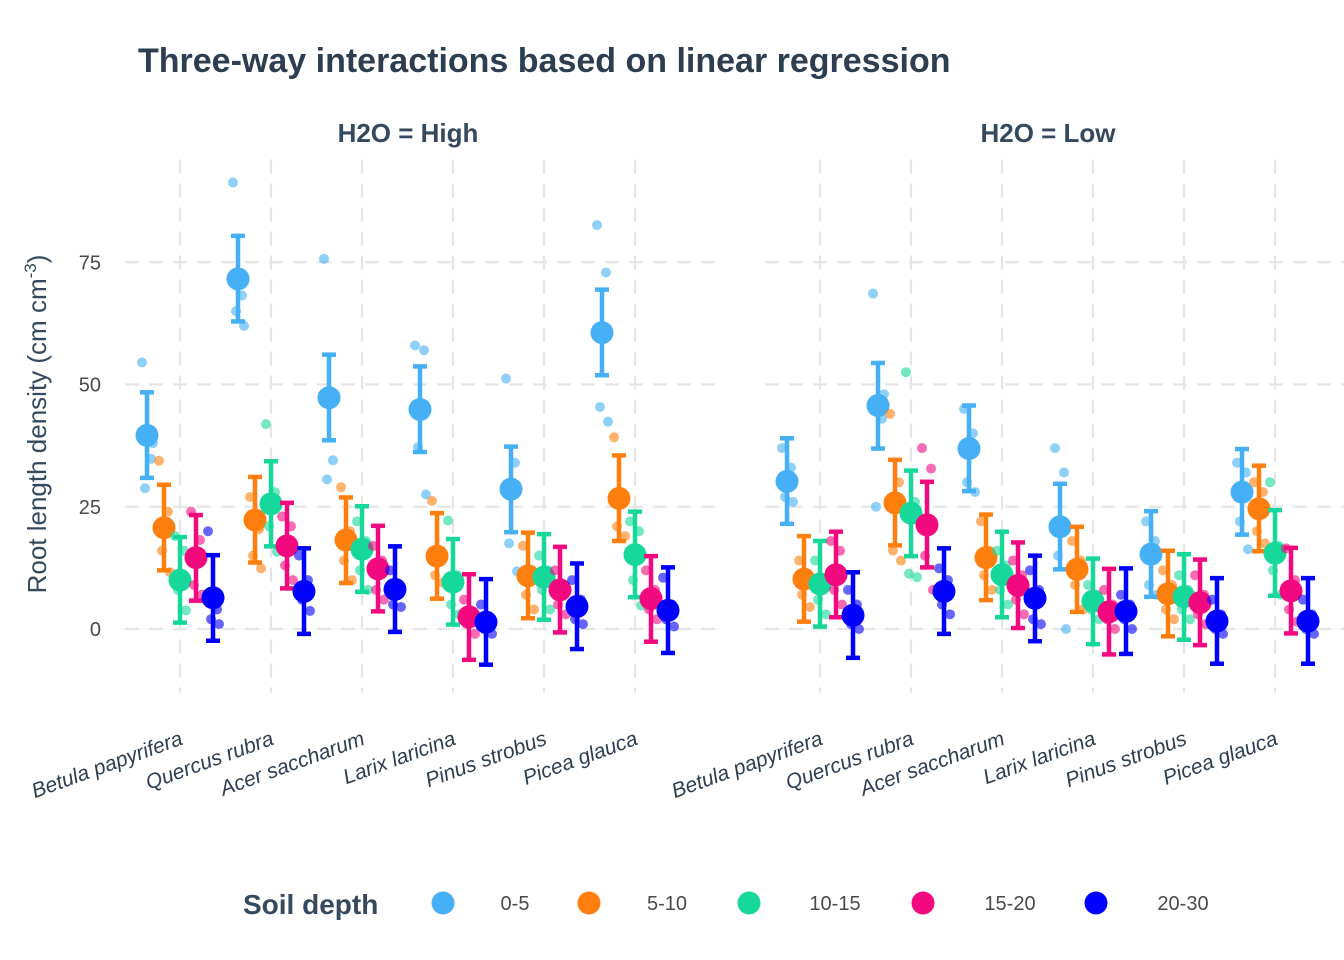  What do you see at coordinates (668, 610) in the screenshot?
I see `panel-h2o-high-20-30-picea-glauca-mean-point` at bounding box center [668, 610].